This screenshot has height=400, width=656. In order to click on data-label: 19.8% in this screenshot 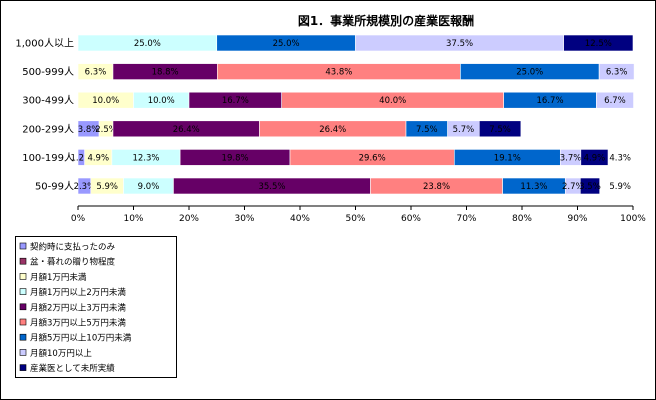, I will do `click(235, 158)`.